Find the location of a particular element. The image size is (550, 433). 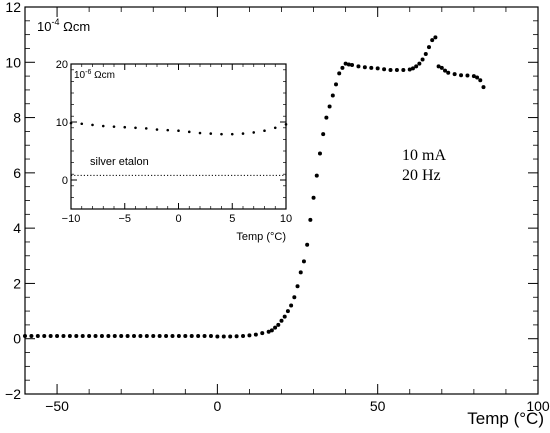

inset-y-tick-label: 20 is located at coordinates (62, 65).